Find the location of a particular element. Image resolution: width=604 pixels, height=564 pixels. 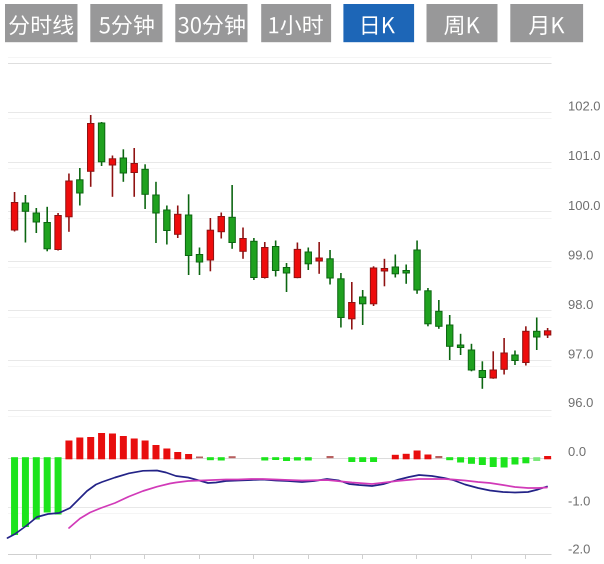

svg-text: -1.0 is located at coordinates (579, 501).